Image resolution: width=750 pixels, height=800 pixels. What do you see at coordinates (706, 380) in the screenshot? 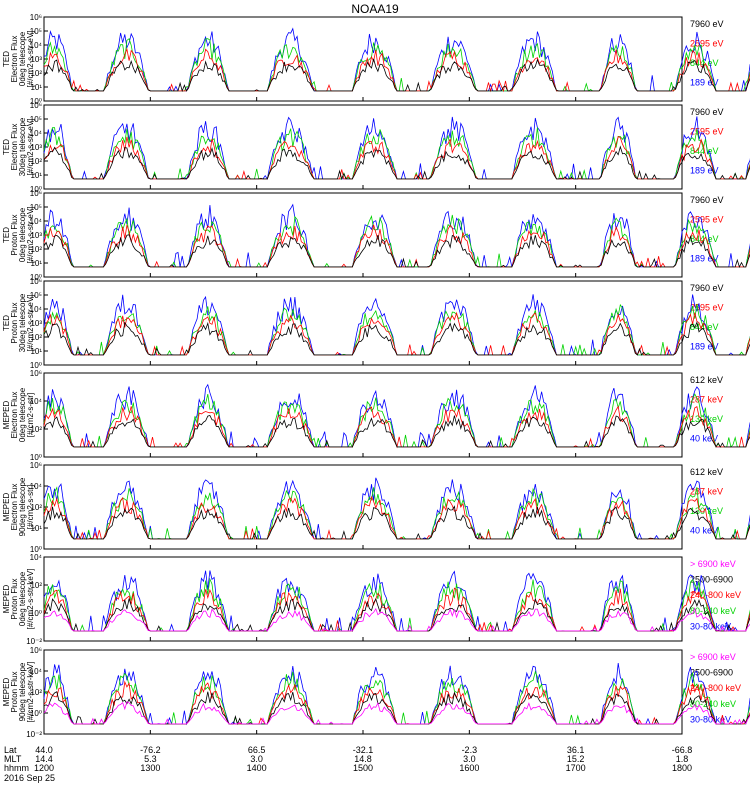
I see `panel-4-legend-black: 612 keV` at bounding box center [706, 380].